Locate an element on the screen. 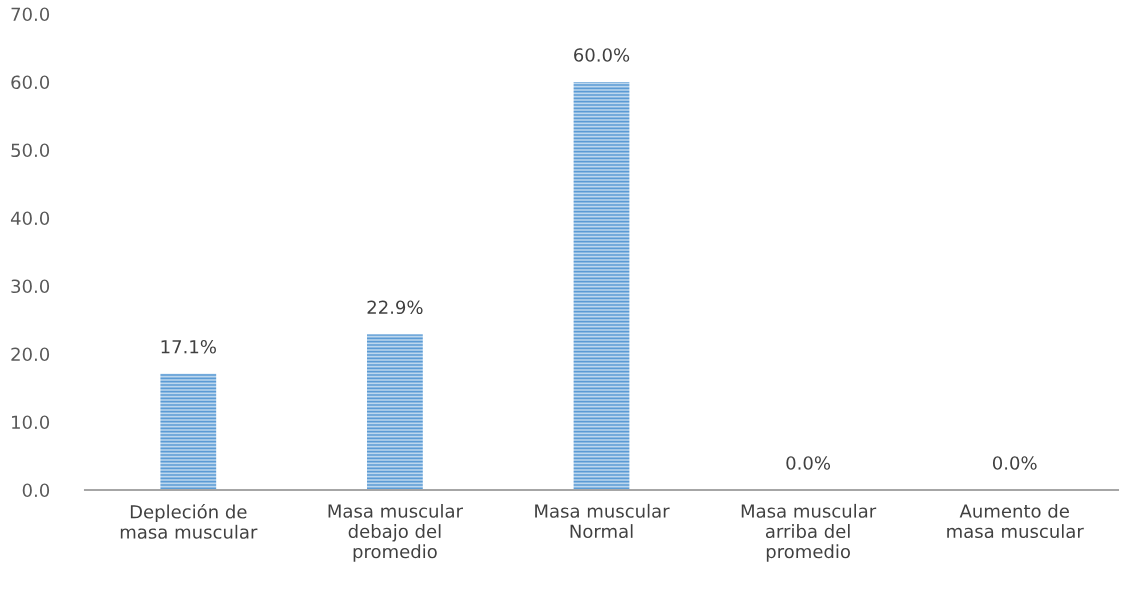  y-tick-label: 40.0 is located at coordinates (30, 218).